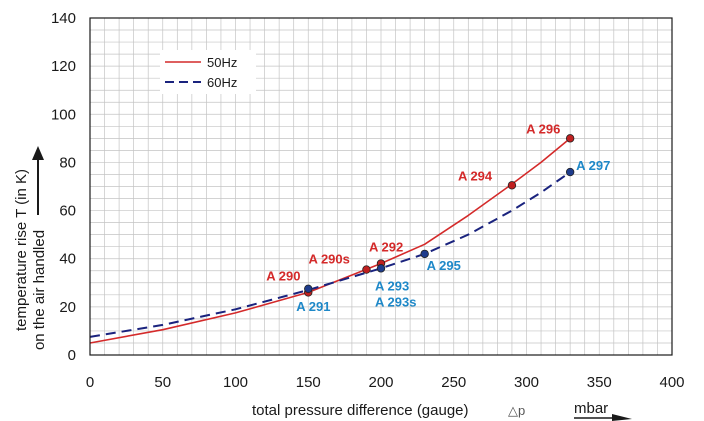 Image resolution: width=704 pixels, height=421 pixels. Describe the element at coordinates (516, 410) in the screenshot. I see `x-axis-symbol: △p` at that location.